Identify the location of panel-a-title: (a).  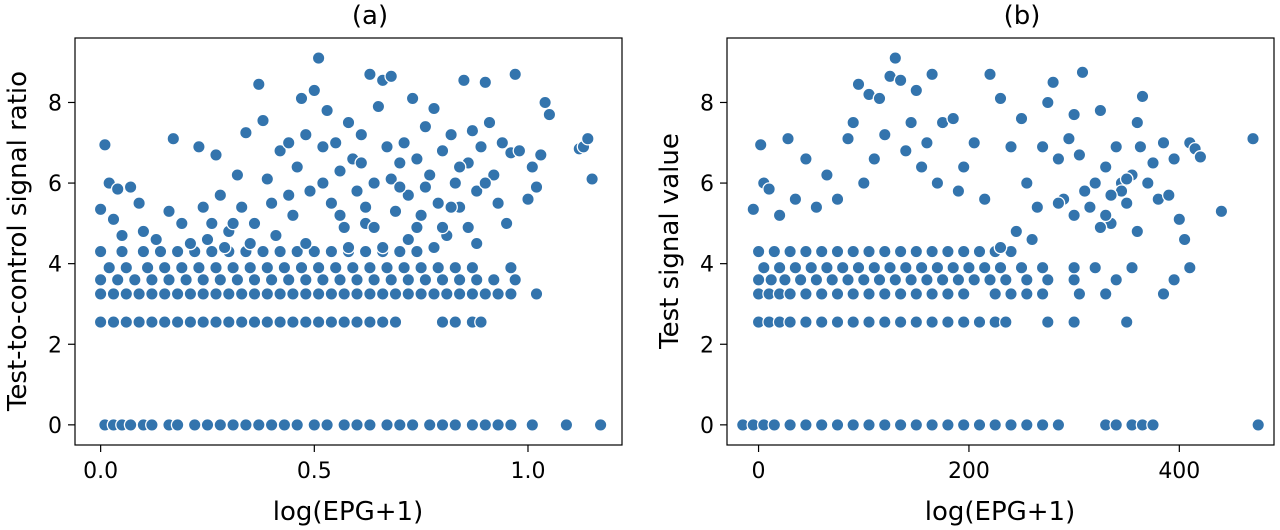
(370, 16).